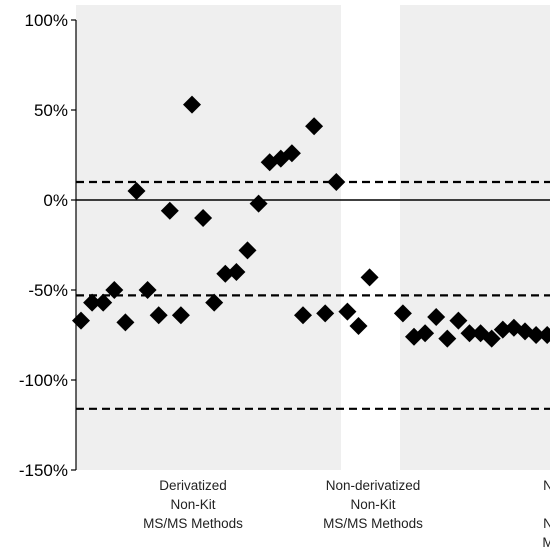  Describe the element at coordinates (48, 290) in the screenshot. I see `y-tick-label: -50%` at that location.